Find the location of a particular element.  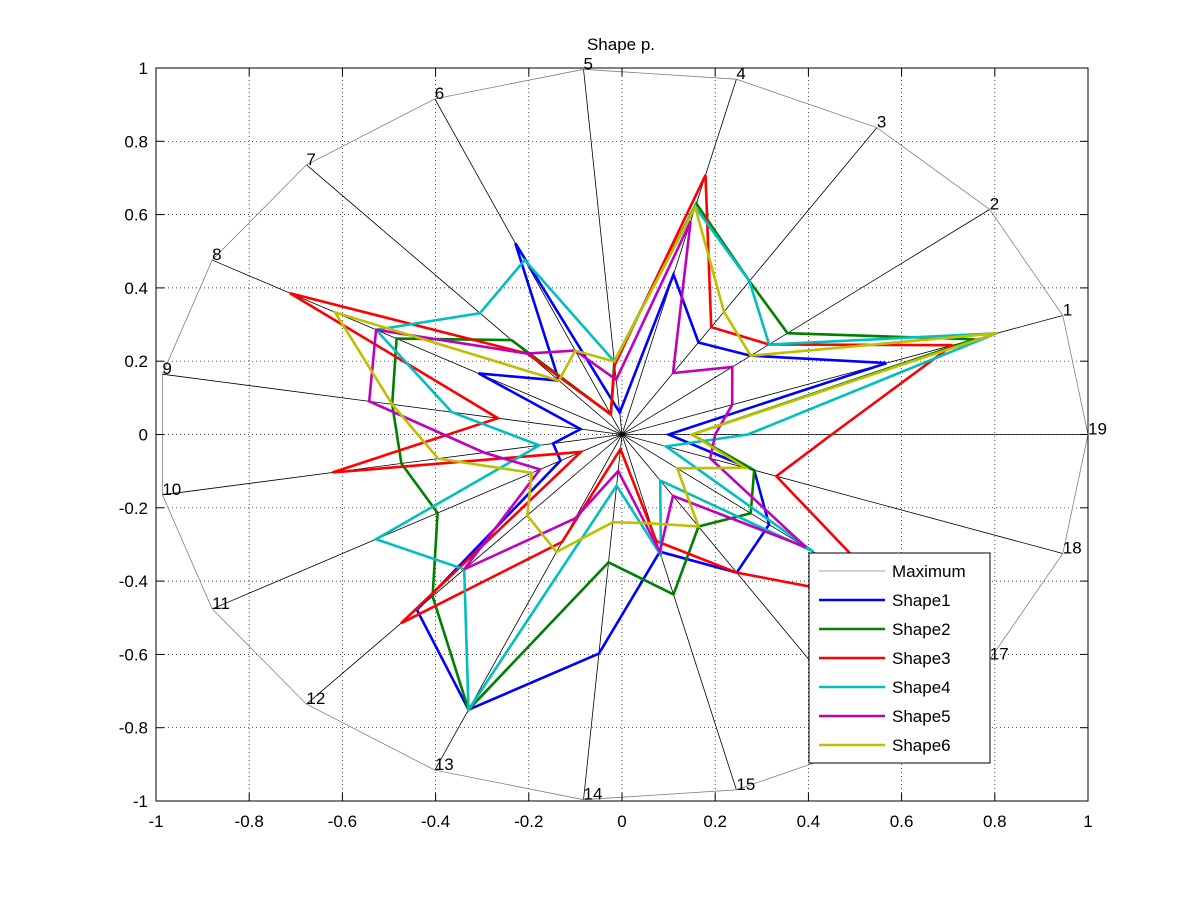

x-tick-label: 0 is located at coordinates (621, 821).